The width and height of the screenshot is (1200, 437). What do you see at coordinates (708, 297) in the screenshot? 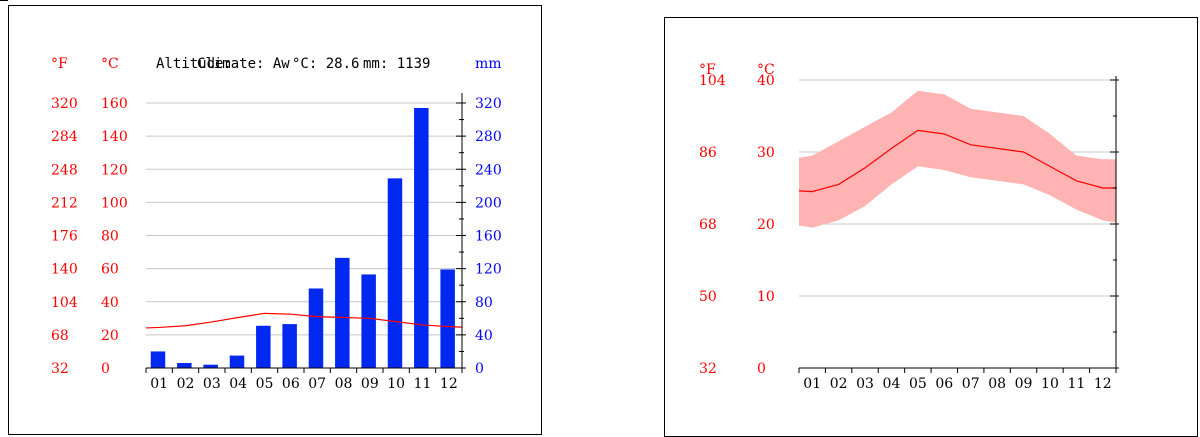
I see `fahrenheit-tick-label: 50` at bounding box center [708, 297].